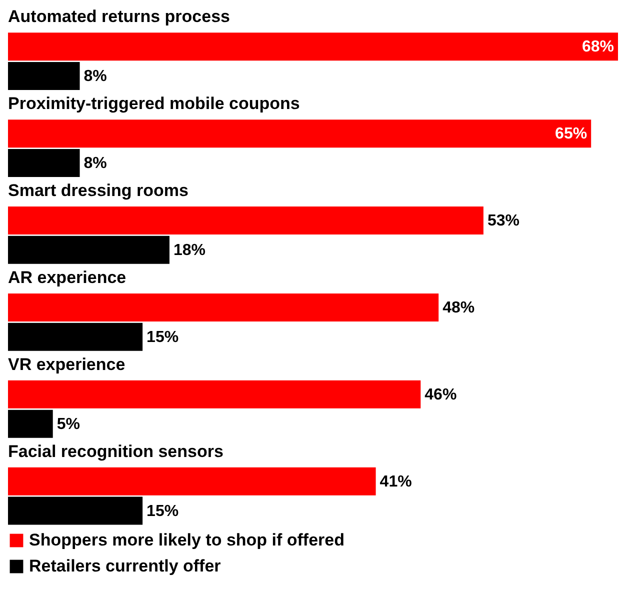 This screenshot has width=626, height=602. What do you see at coordinates (116, 452) in the screenshot?
I see `y-tick-label: Facial recognition sensors` at bounding box center [116, 452].